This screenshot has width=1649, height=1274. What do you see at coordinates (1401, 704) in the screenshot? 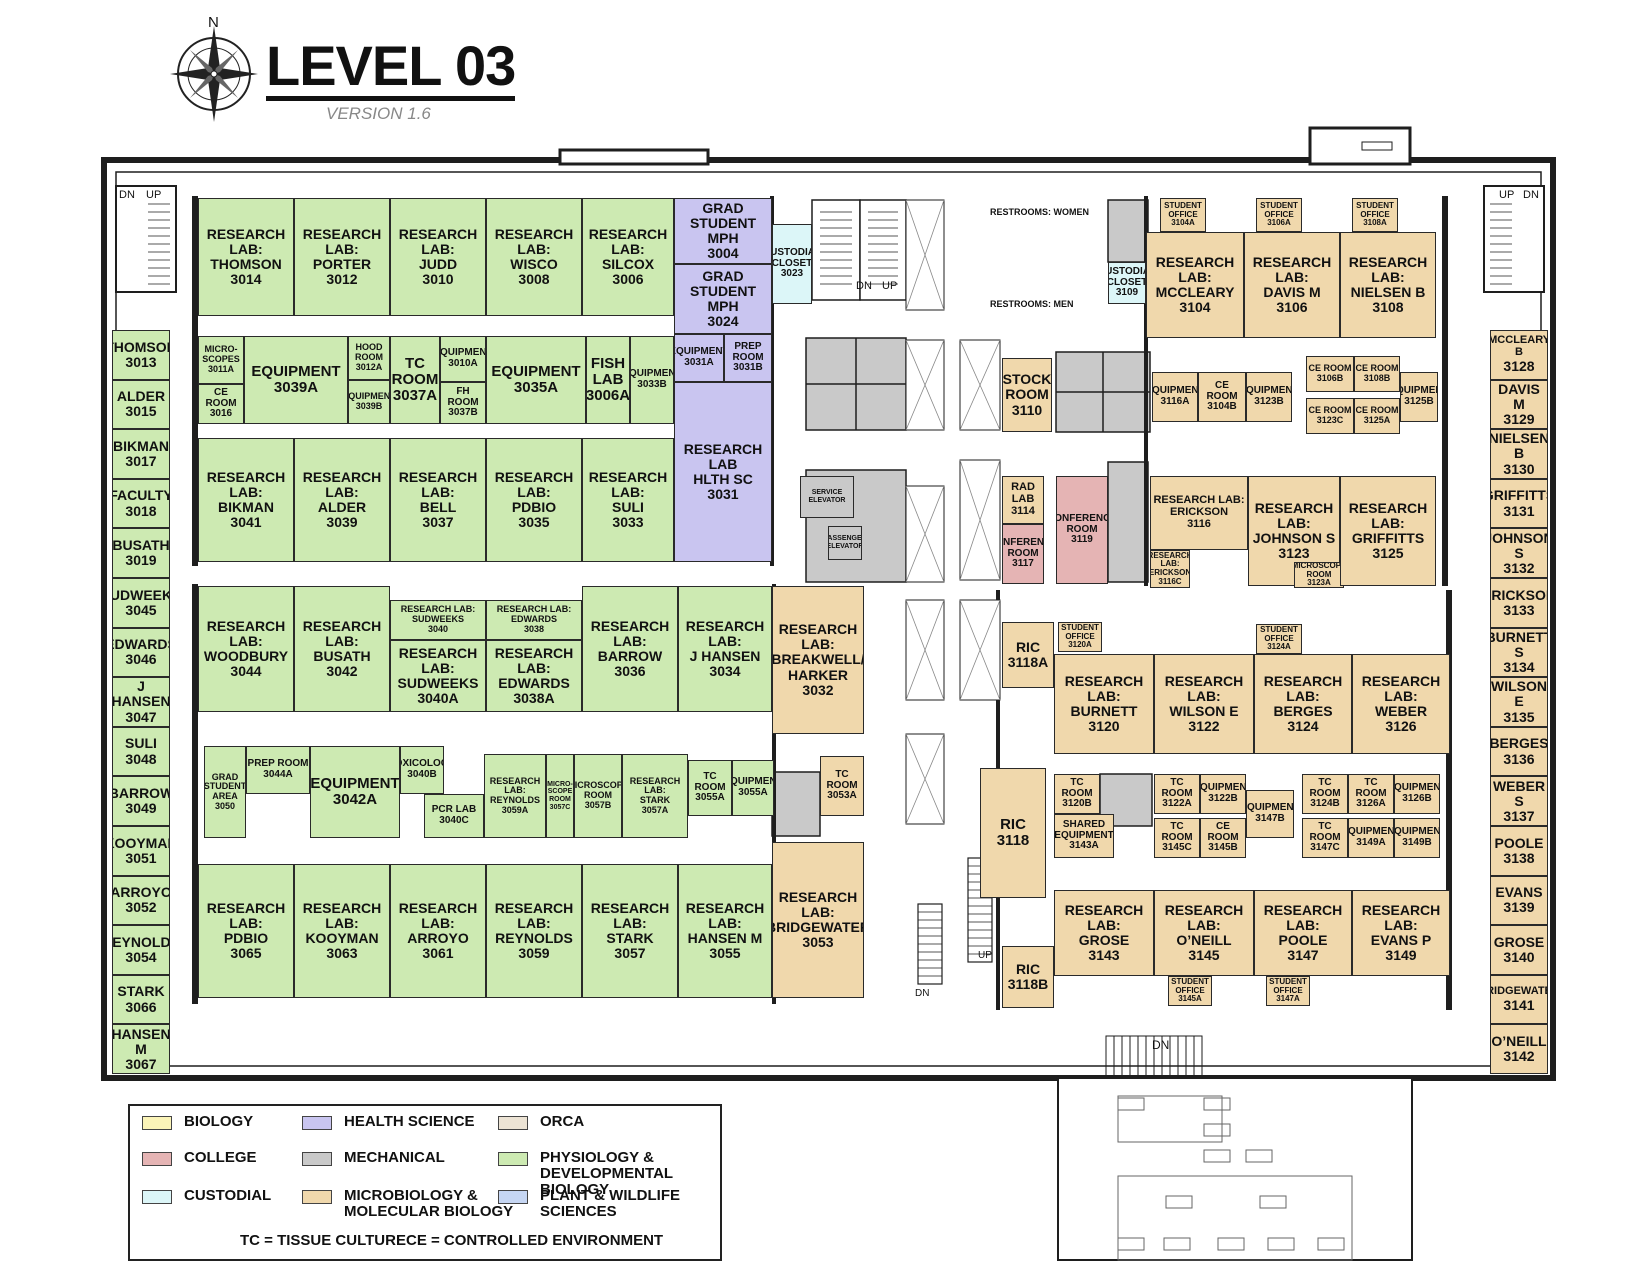
I see `room-3126: RESEARCH LAB: WEBER 3126` at bounding box center [1401, 704].